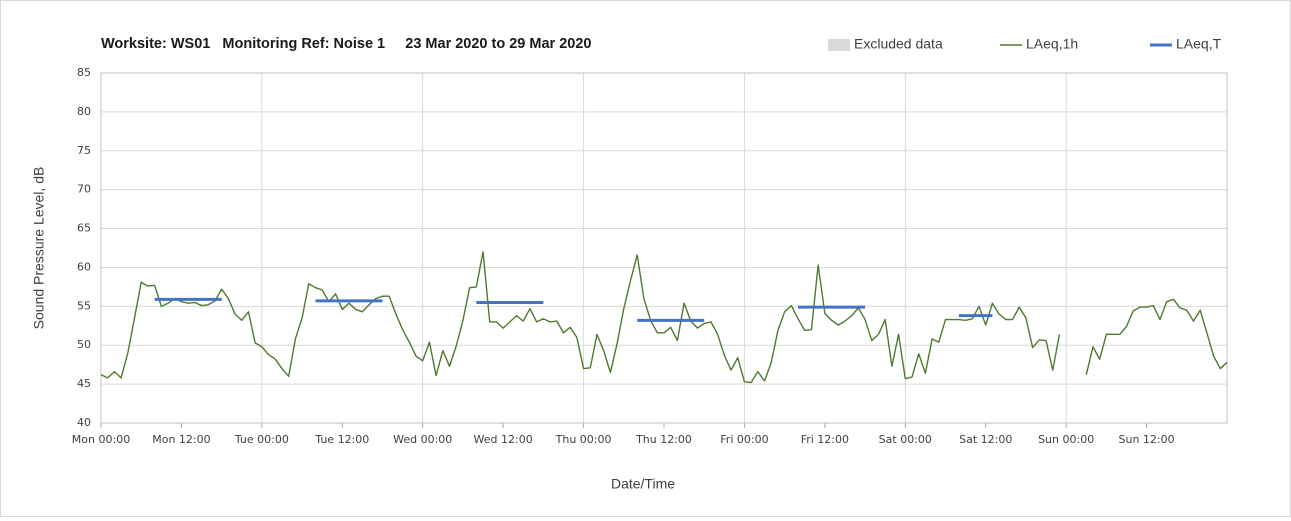  I want to click on y-axis-title: Sound Pressure Level, dB, so click(39, 248).